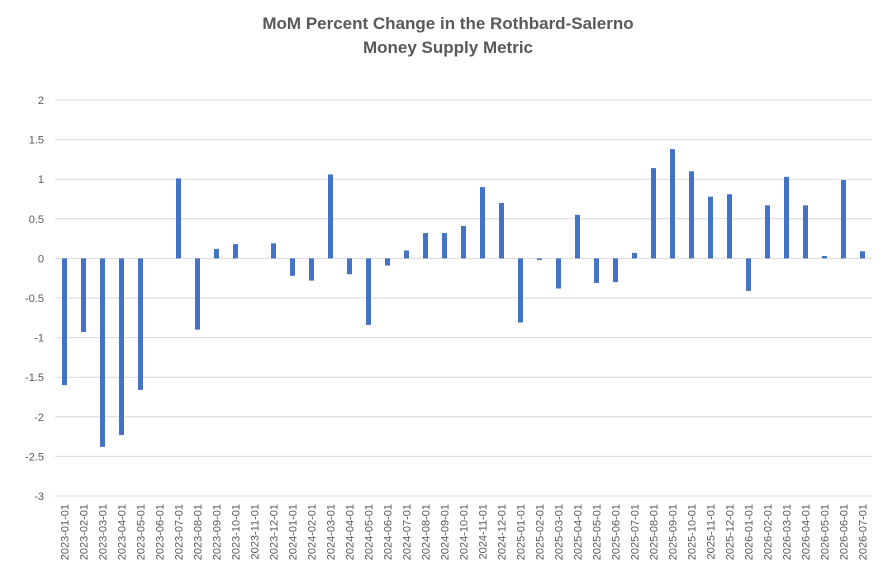 The height and width of the screenshot is (576, 896). I want to click on x-tick-label: 2023-05-01, so click(142, 532).